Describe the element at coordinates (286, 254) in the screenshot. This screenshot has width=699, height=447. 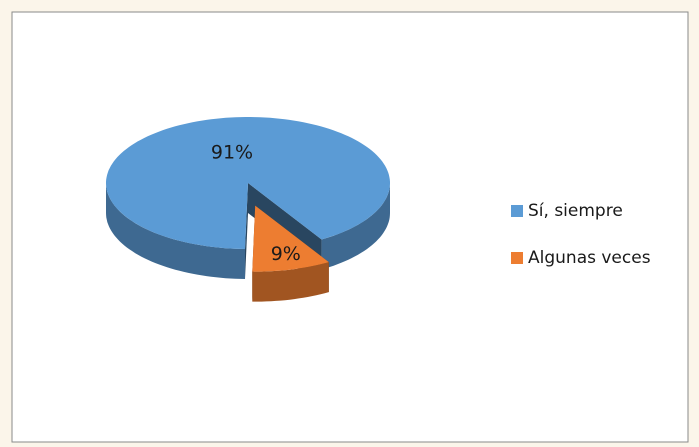
I see `data-label: 9%` at that location.